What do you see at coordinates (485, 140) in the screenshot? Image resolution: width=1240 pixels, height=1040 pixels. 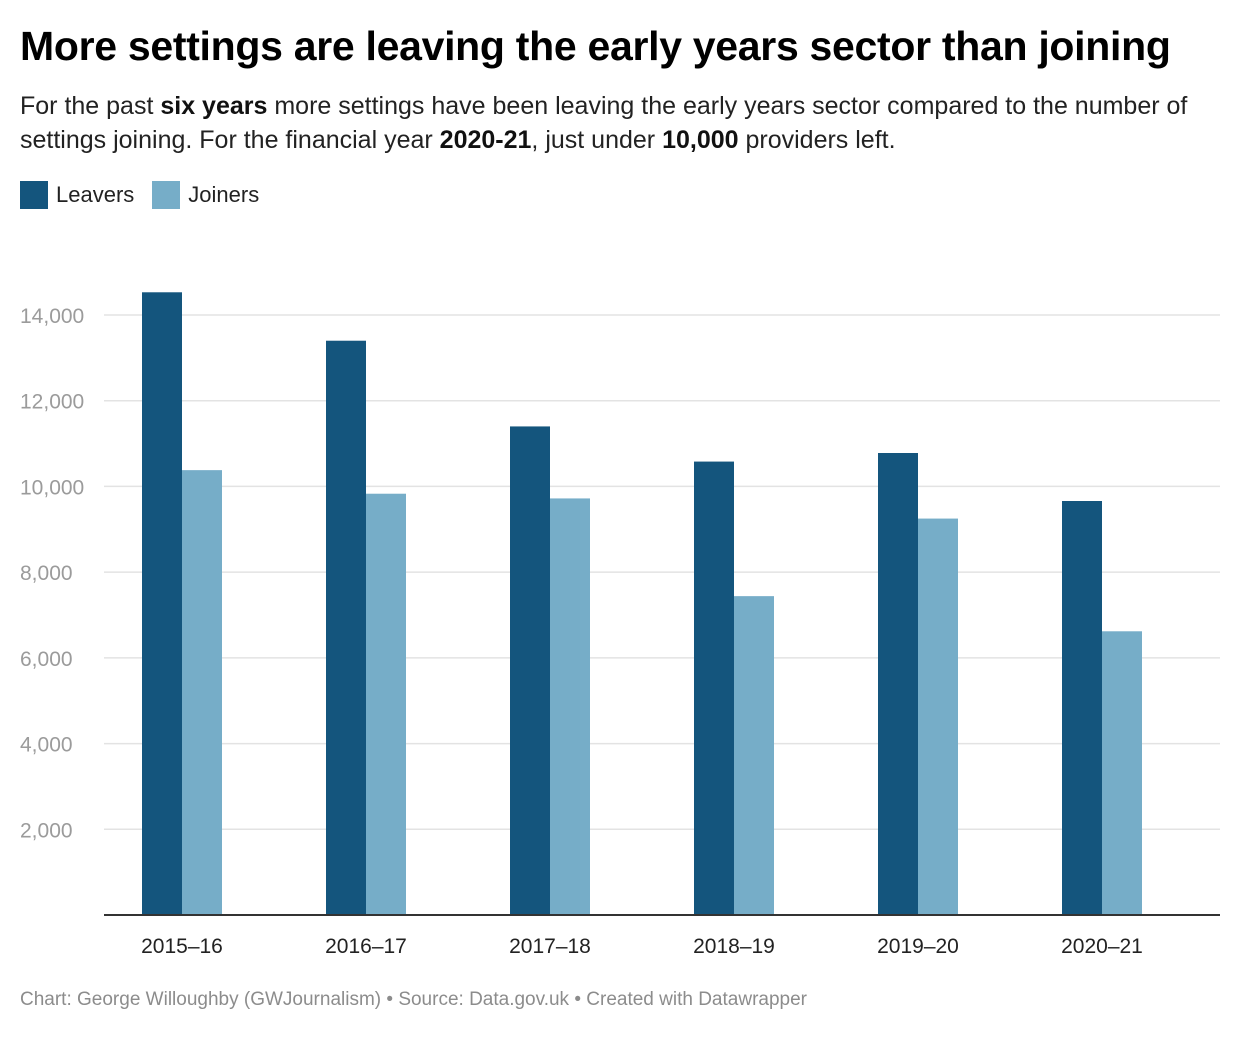 I see `subtitle-part: 2020-21` at bounding box center [485, 140].